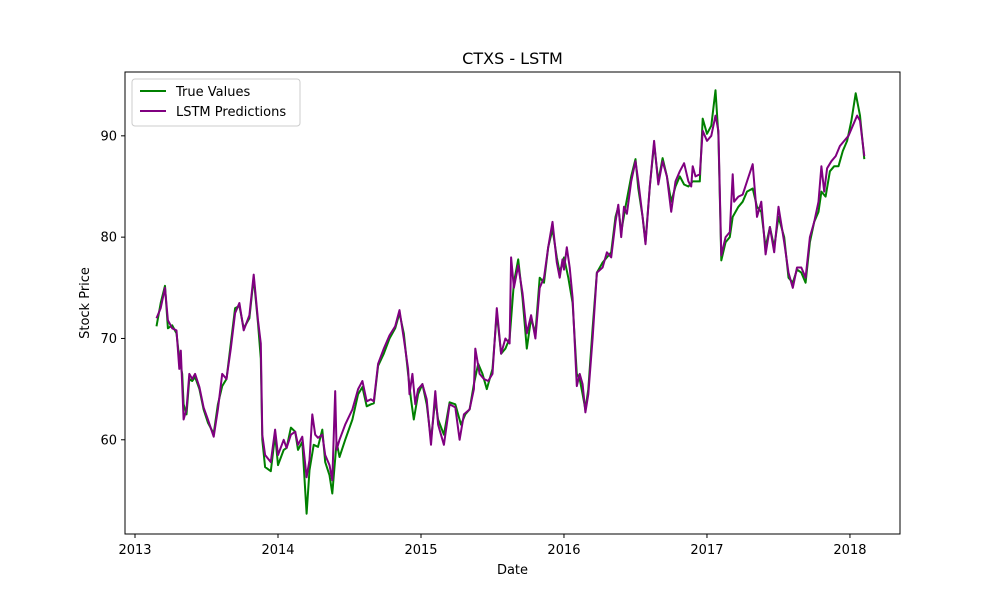 The width and height of the screenshot is (1000, 600). Describe the element at coordinates (85, 303) in the screenshot. I see `y-axis-label: Stock Price` at that location.